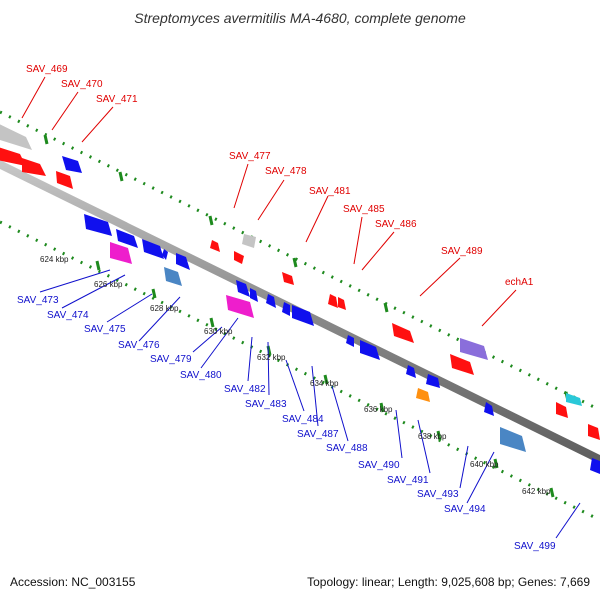 Image resolution: width=600 pixels, height=600 pixels. Describe the element at coordinates (38, 300) in the screenshot. I see `gene-label: SAV_473` at that location.